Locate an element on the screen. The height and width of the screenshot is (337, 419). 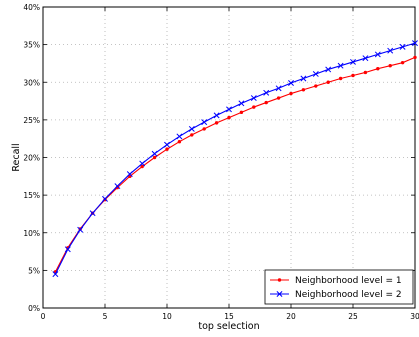
legend-entry-1: Neighborhood level = 1 is located at coordinates (336, 281).